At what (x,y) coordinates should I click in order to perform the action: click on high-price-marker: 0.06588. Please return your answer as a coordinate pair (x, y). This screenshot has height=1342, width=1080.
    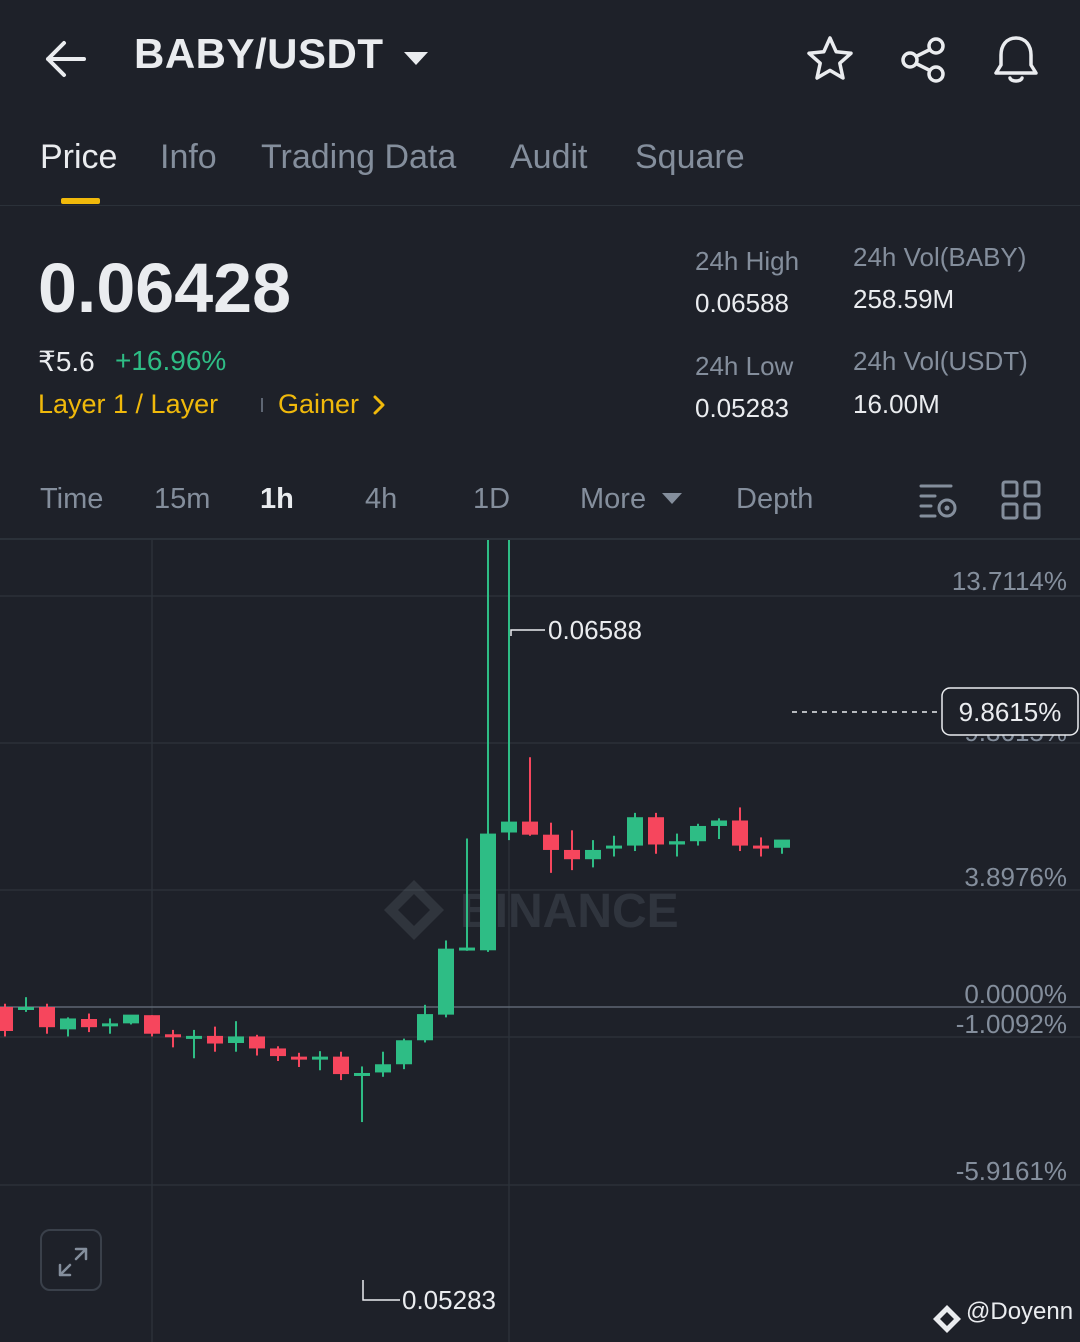
    Looking at the image, I should click on (595, 630).